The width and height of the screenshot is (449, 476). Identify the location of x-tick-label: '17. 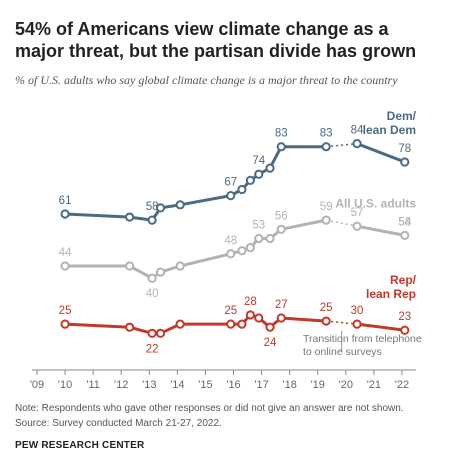
(261, 385).